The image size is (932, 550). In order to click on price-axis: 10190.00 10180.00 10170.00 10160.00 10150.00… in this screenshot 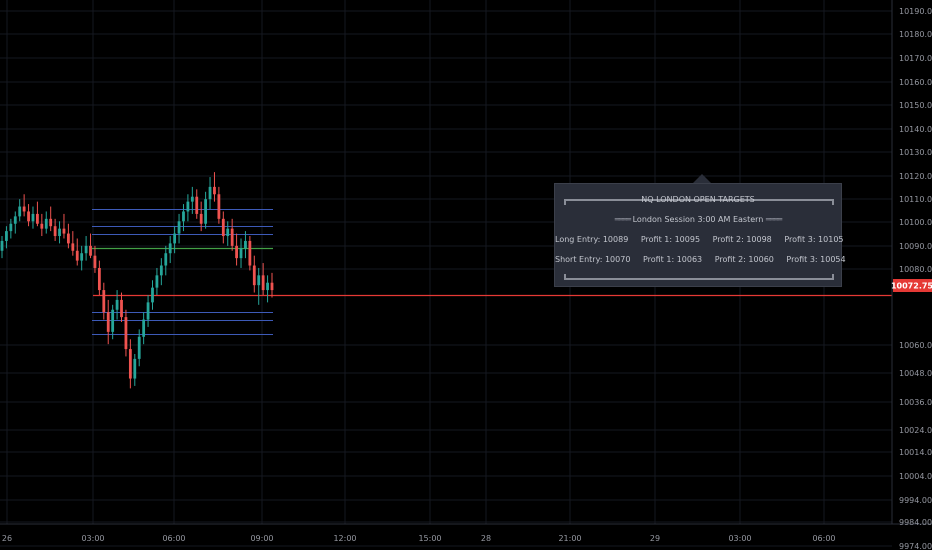, I will do `click(915, 278)`.